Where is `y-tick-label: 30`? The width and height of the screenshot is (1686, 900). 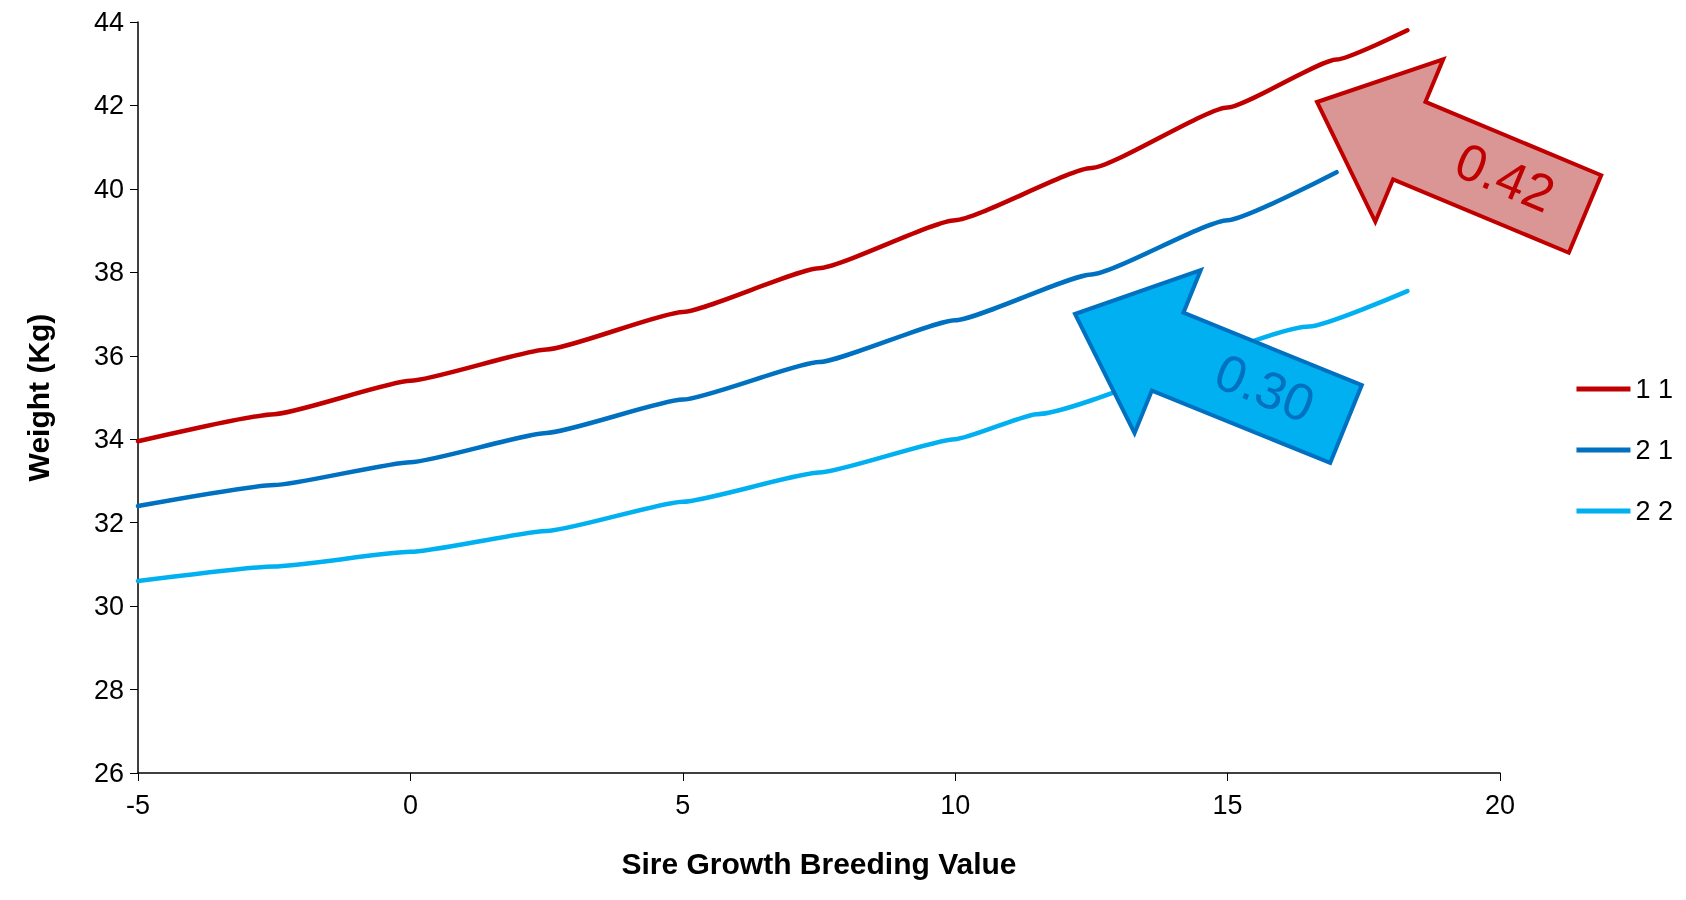
y-tick-label: 30 is located at coordinates (108, 606).